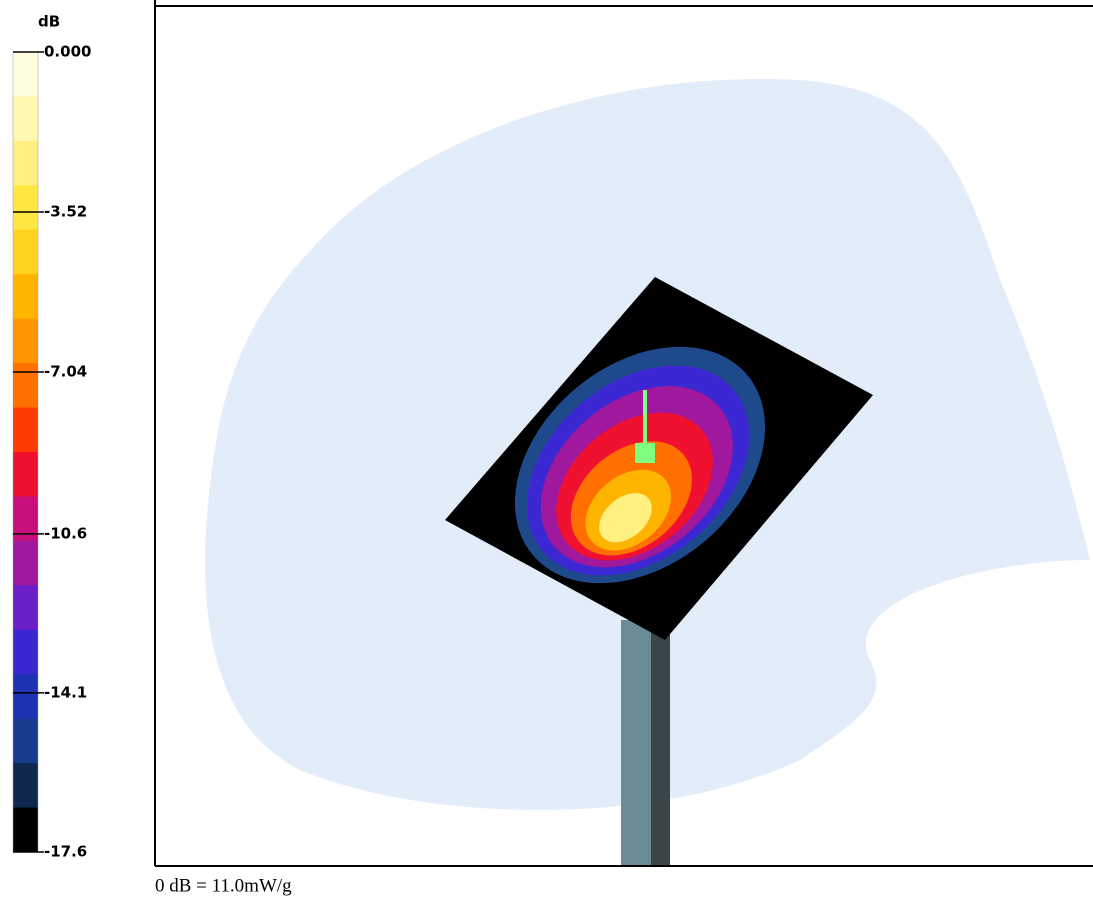 The height and width of the screenshot is (908, 1093). I want to click on colorbar-title: dB, so click(49, 22).